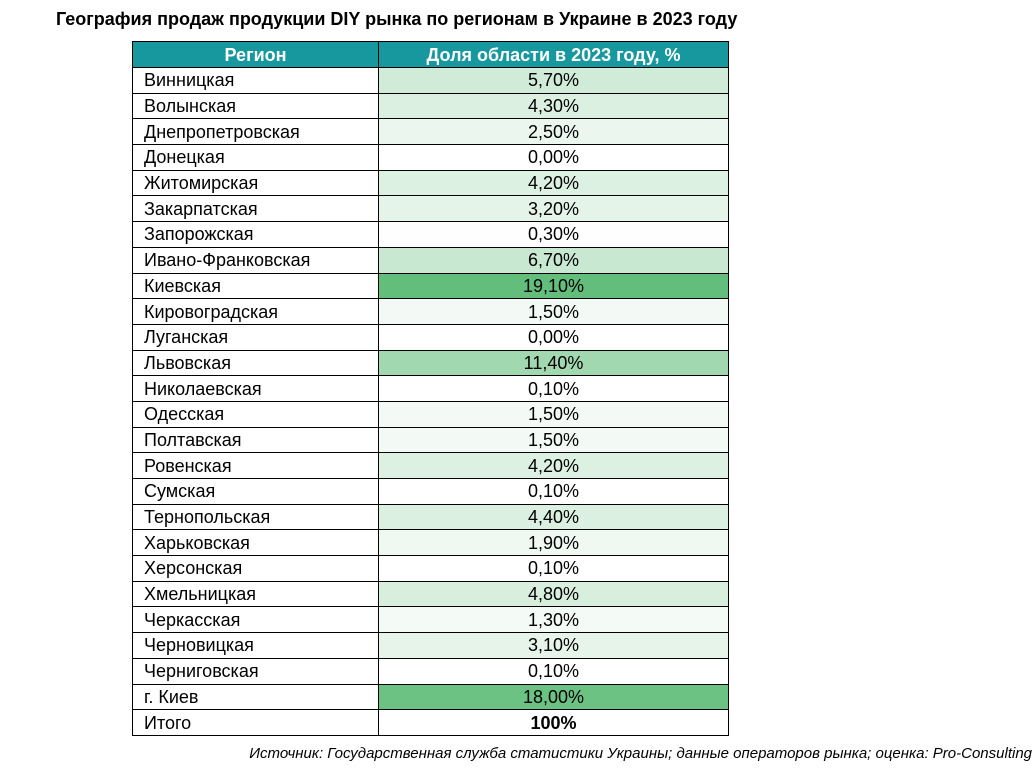 The width and height of the screenshot is (1036, 771). What do you see at coordinates (255, 209) in the screenshot?
I see `region-cell: Закарпатская` at bounding box center [255, 209].